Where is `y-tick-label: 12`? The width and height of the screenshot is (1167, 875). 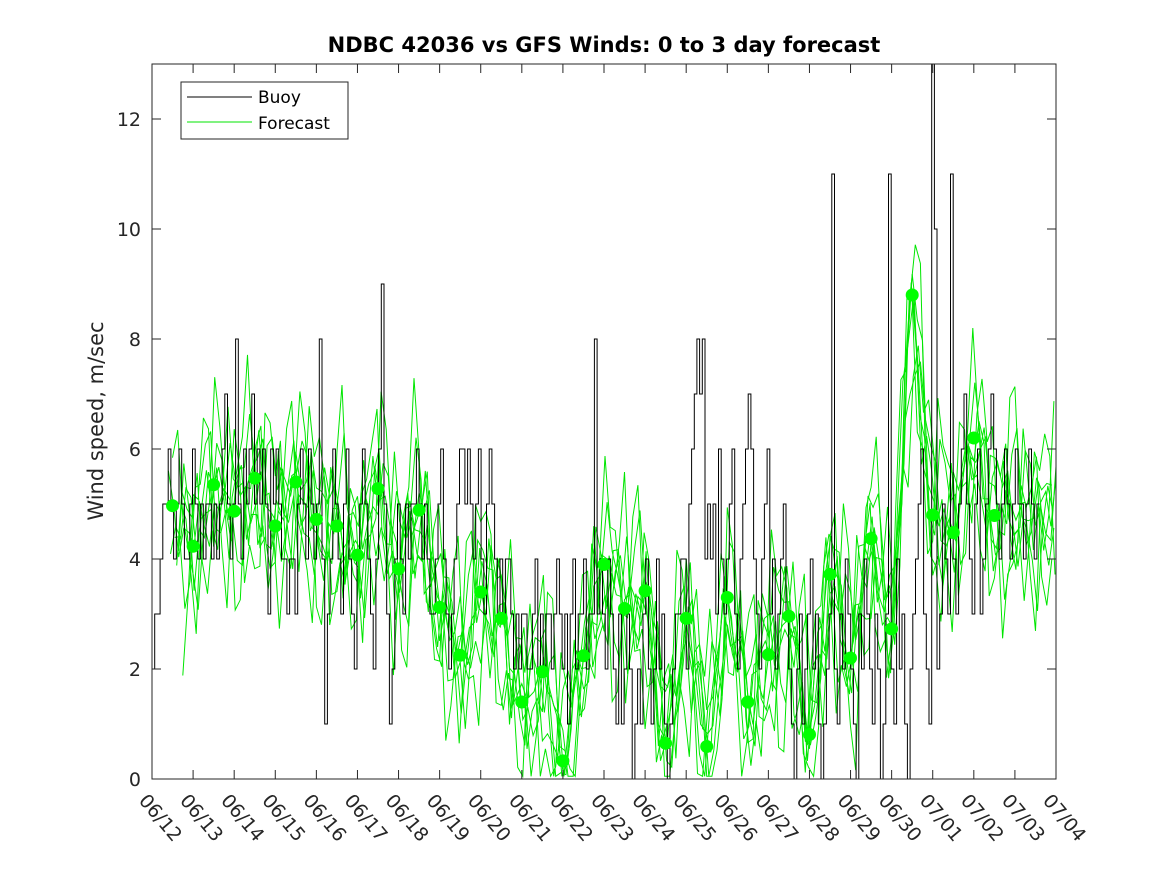 y-tick-label: 12 is located at coordinates (129, 120).